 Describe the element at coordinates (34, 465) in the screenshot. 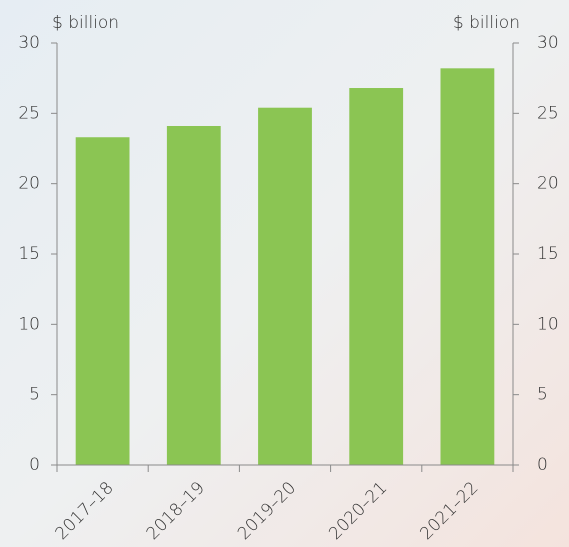

I see `y-tick-label: 0` at that location.